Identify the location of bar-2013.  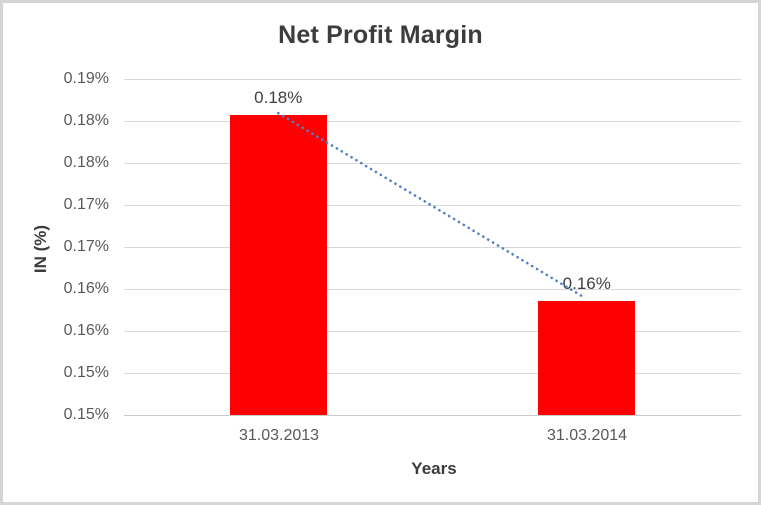
(278, 265).